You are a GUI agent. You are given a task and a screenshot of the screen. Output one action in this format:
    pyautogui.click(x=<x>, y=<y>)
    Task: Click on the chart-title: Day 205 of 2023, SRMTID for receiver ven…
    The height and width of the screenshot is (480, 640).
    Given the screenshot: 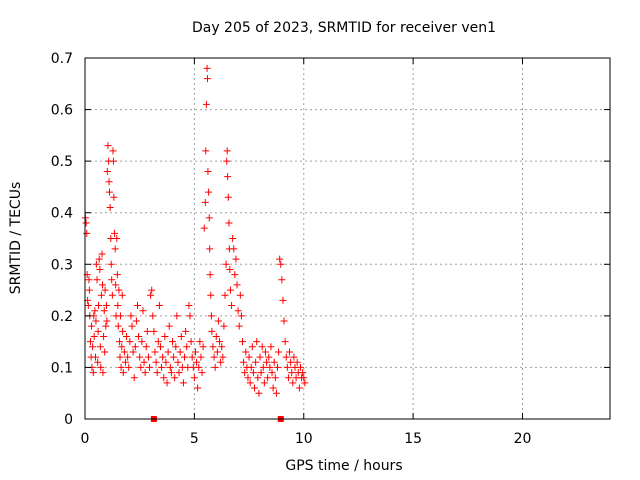 What is the action you would take?
    pyautogui.click(x=344, y=28)
    